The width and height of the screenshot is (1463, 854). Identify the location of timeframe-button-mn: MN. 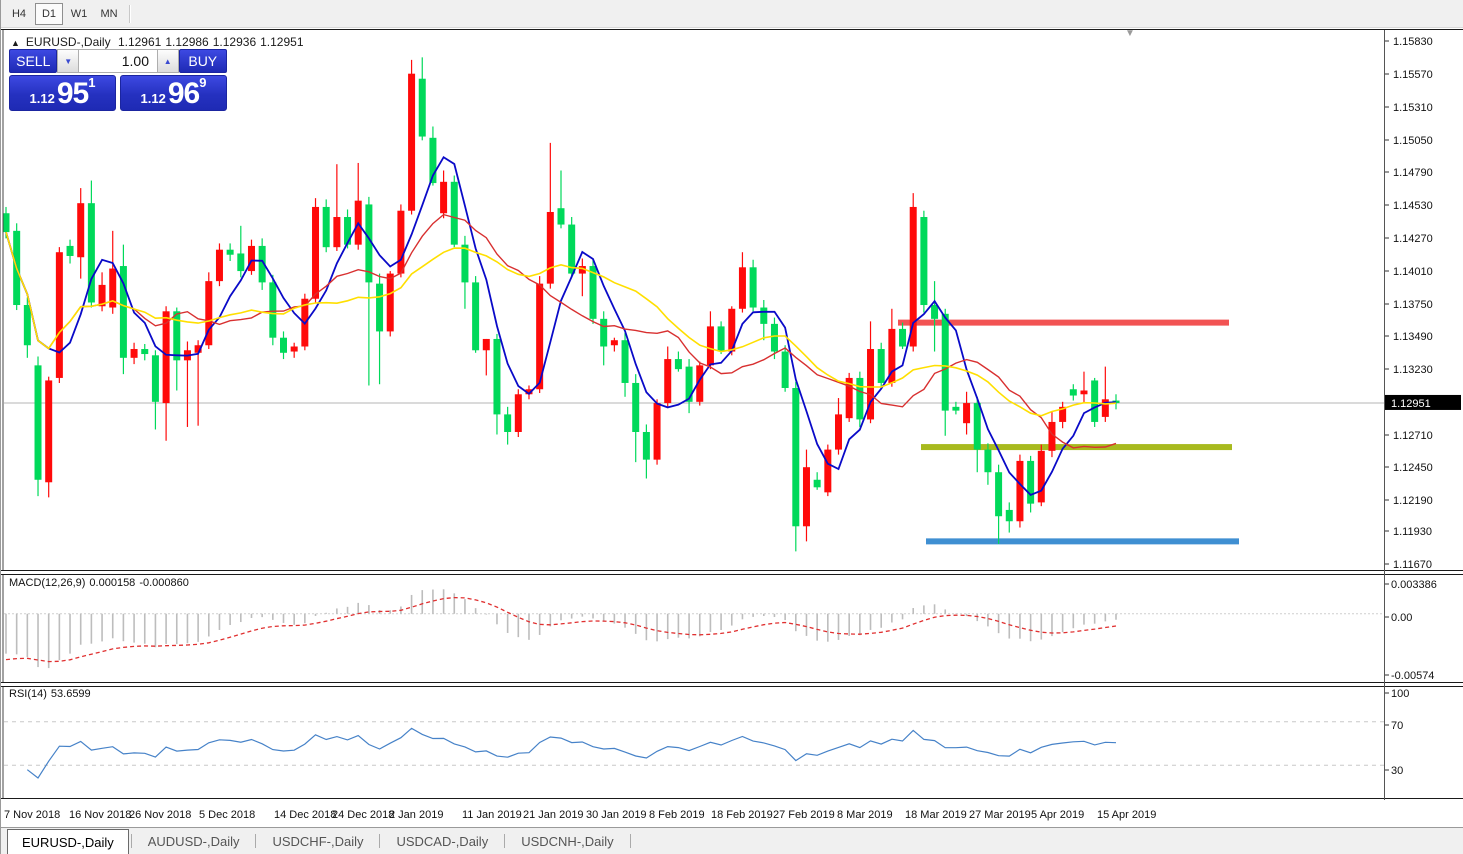
(109, 13).